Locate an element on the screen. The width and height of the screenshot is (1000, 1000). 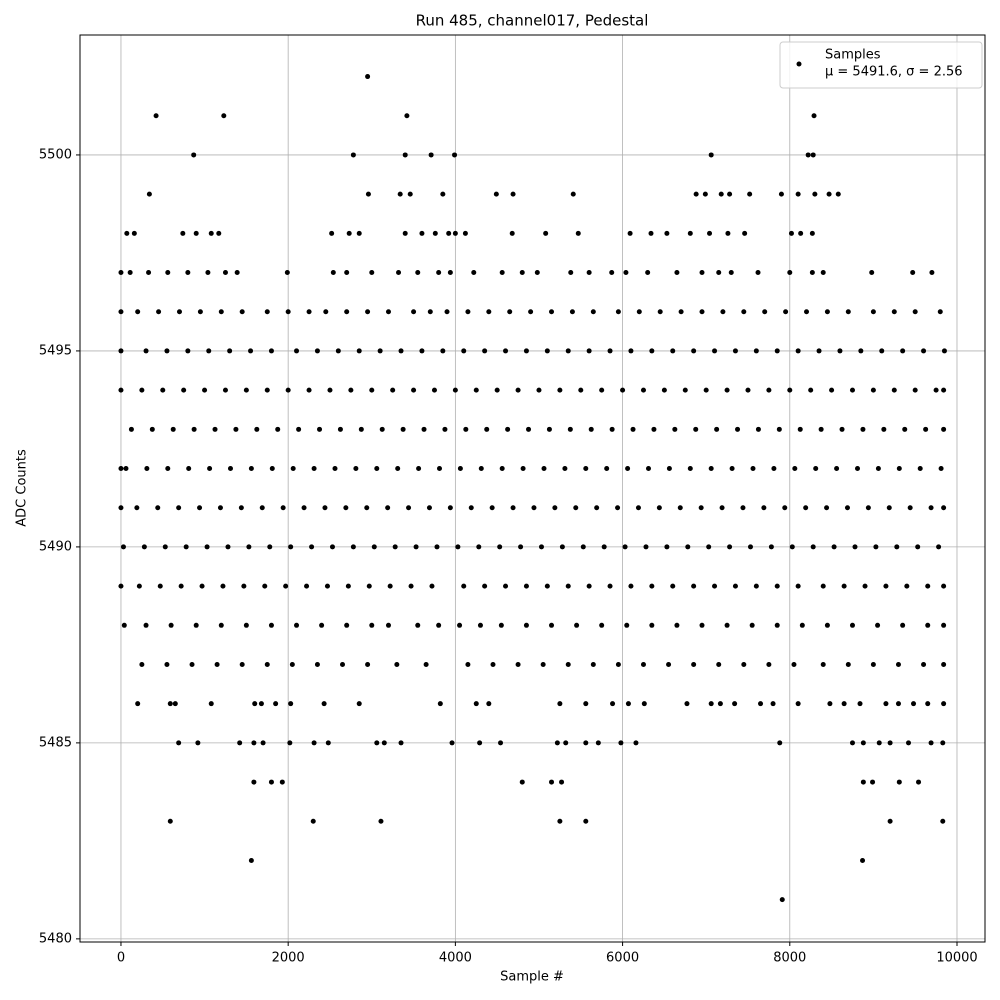
legend: Samples μ = 5491.6, σ = 2.56 is located at coordinates (881, 65).